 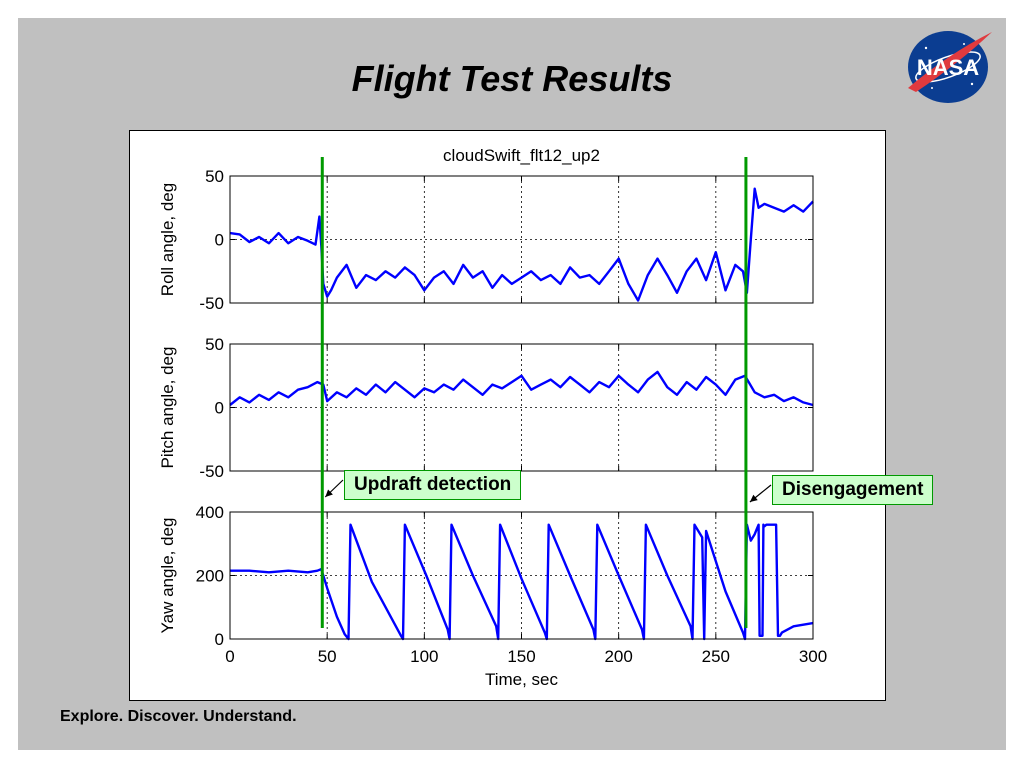 I want to click on footer-tagline: Explore. Discover. Understand., so click(x=178, y=716).